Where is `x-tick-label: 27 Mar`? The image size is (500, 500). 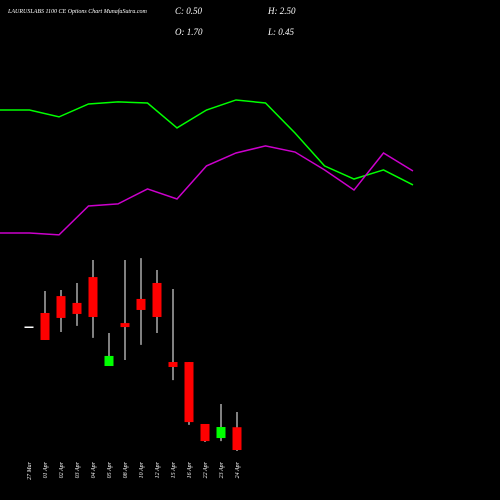 x-tick-label: 27 Mar is located at coordinates (30, 470).